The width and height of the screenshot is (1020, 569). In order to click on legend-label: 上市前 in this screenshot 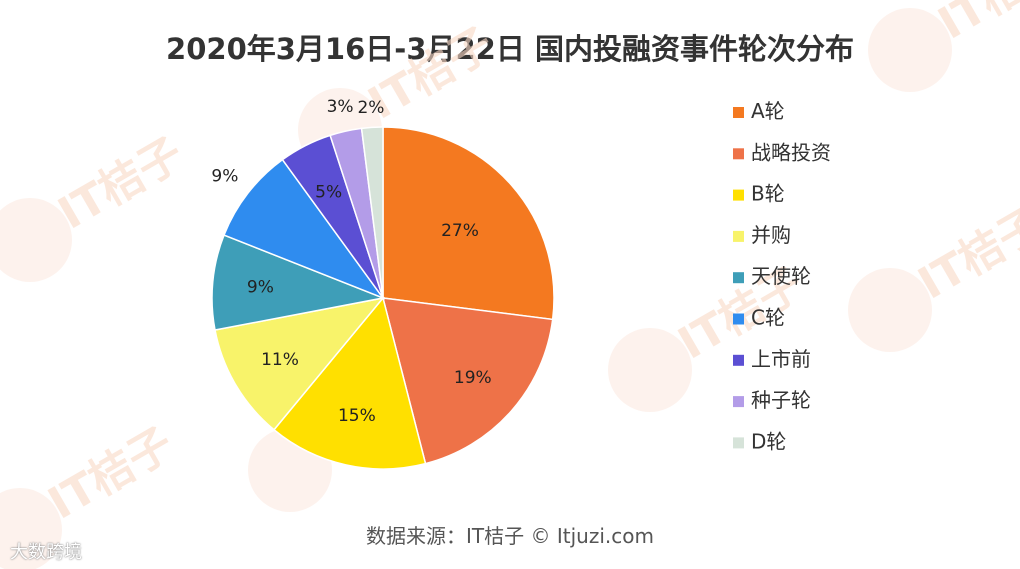, I will do `click(781, 359)`.